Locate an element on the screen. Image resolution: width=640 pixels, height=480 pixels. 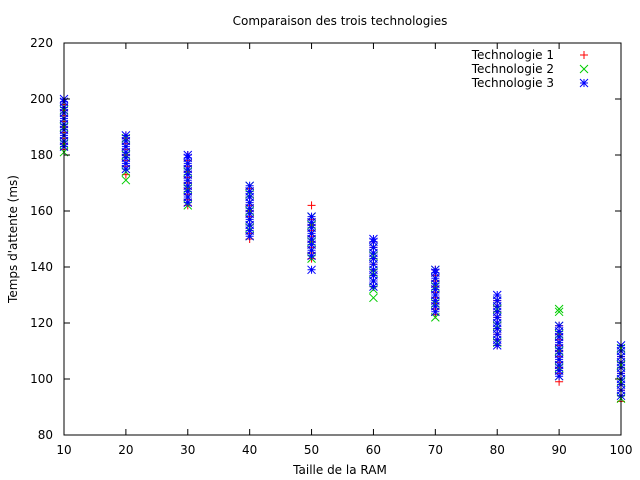
legend-label: Technologie 2 is located at coordinates (512, 69).